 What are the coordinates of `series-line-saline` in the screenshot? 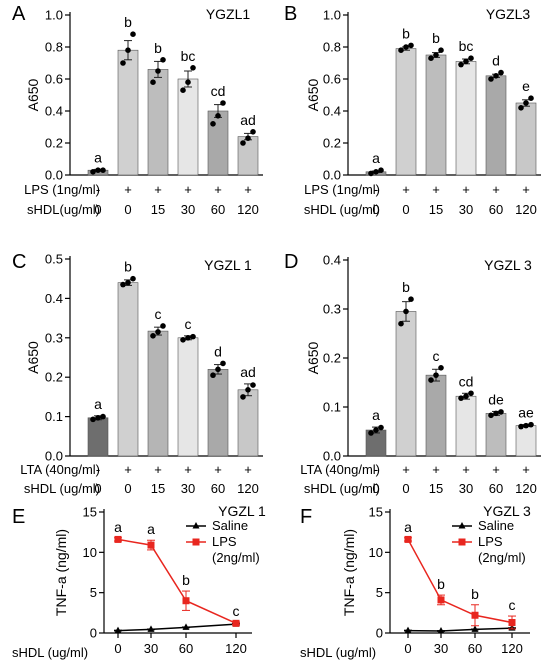 It's located at (177, 627).